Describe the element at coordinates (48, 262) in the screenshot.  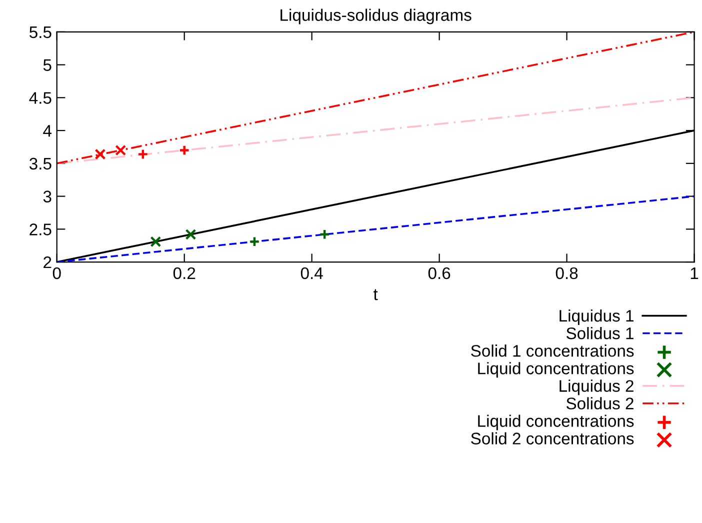
I see `y-tick-label: 2` at that location.